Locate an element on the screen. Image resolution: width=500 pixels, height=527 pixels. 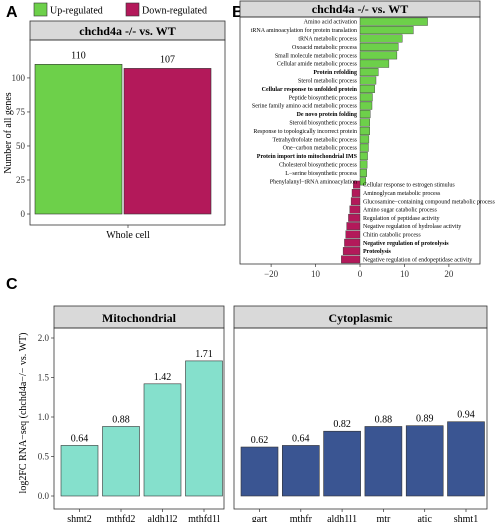
panel-b-term-label: tRNA metabolic process is located at coordinates (327, 40).